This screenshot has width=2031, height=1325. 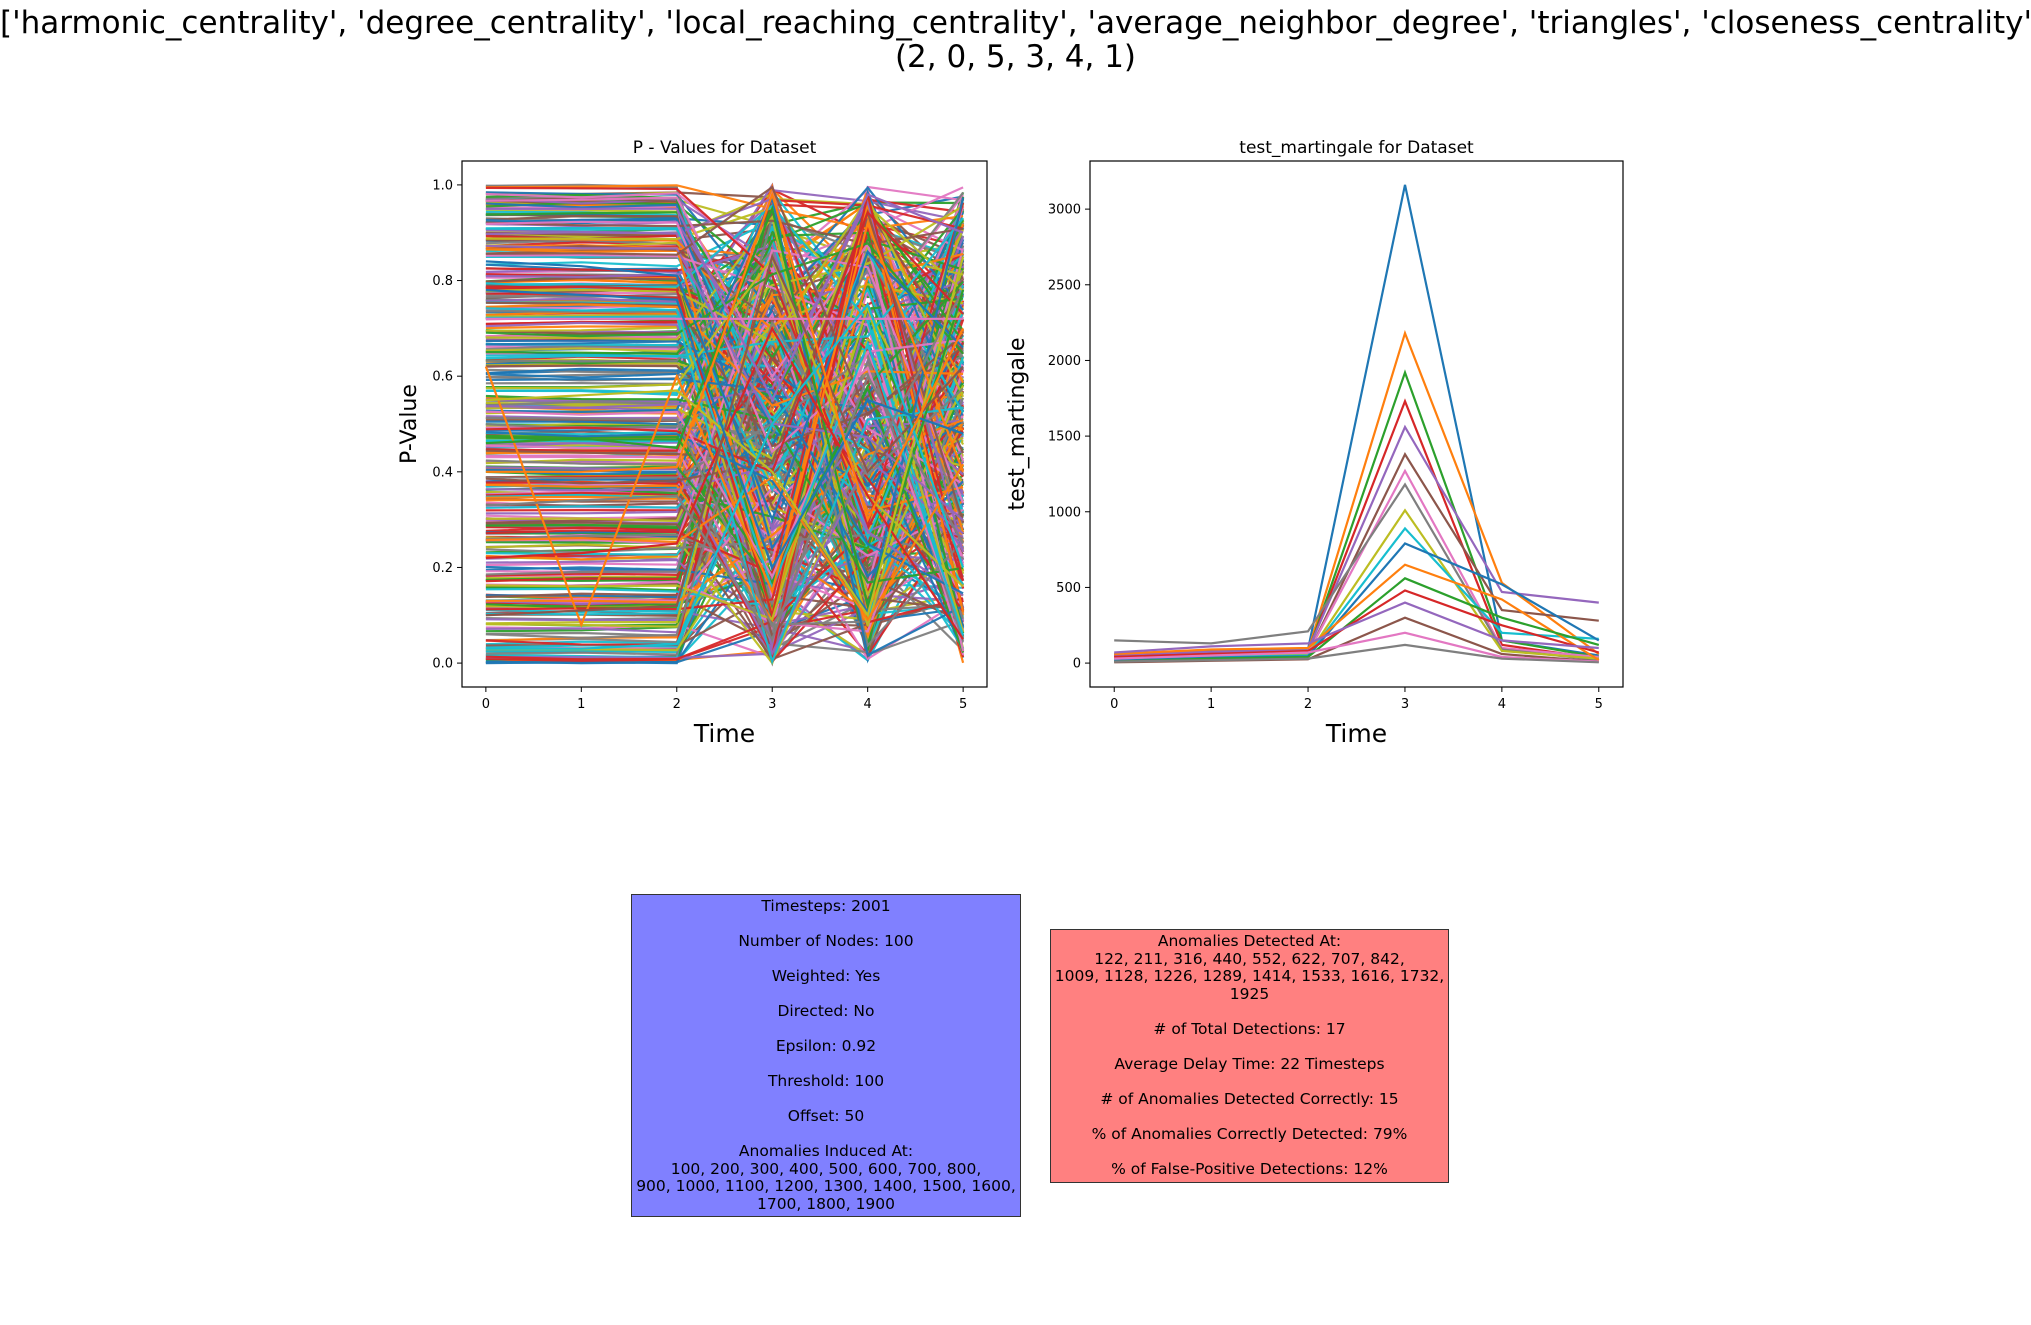 I want to click on y-tick-label: 0.8, so click(x=442, y=281).